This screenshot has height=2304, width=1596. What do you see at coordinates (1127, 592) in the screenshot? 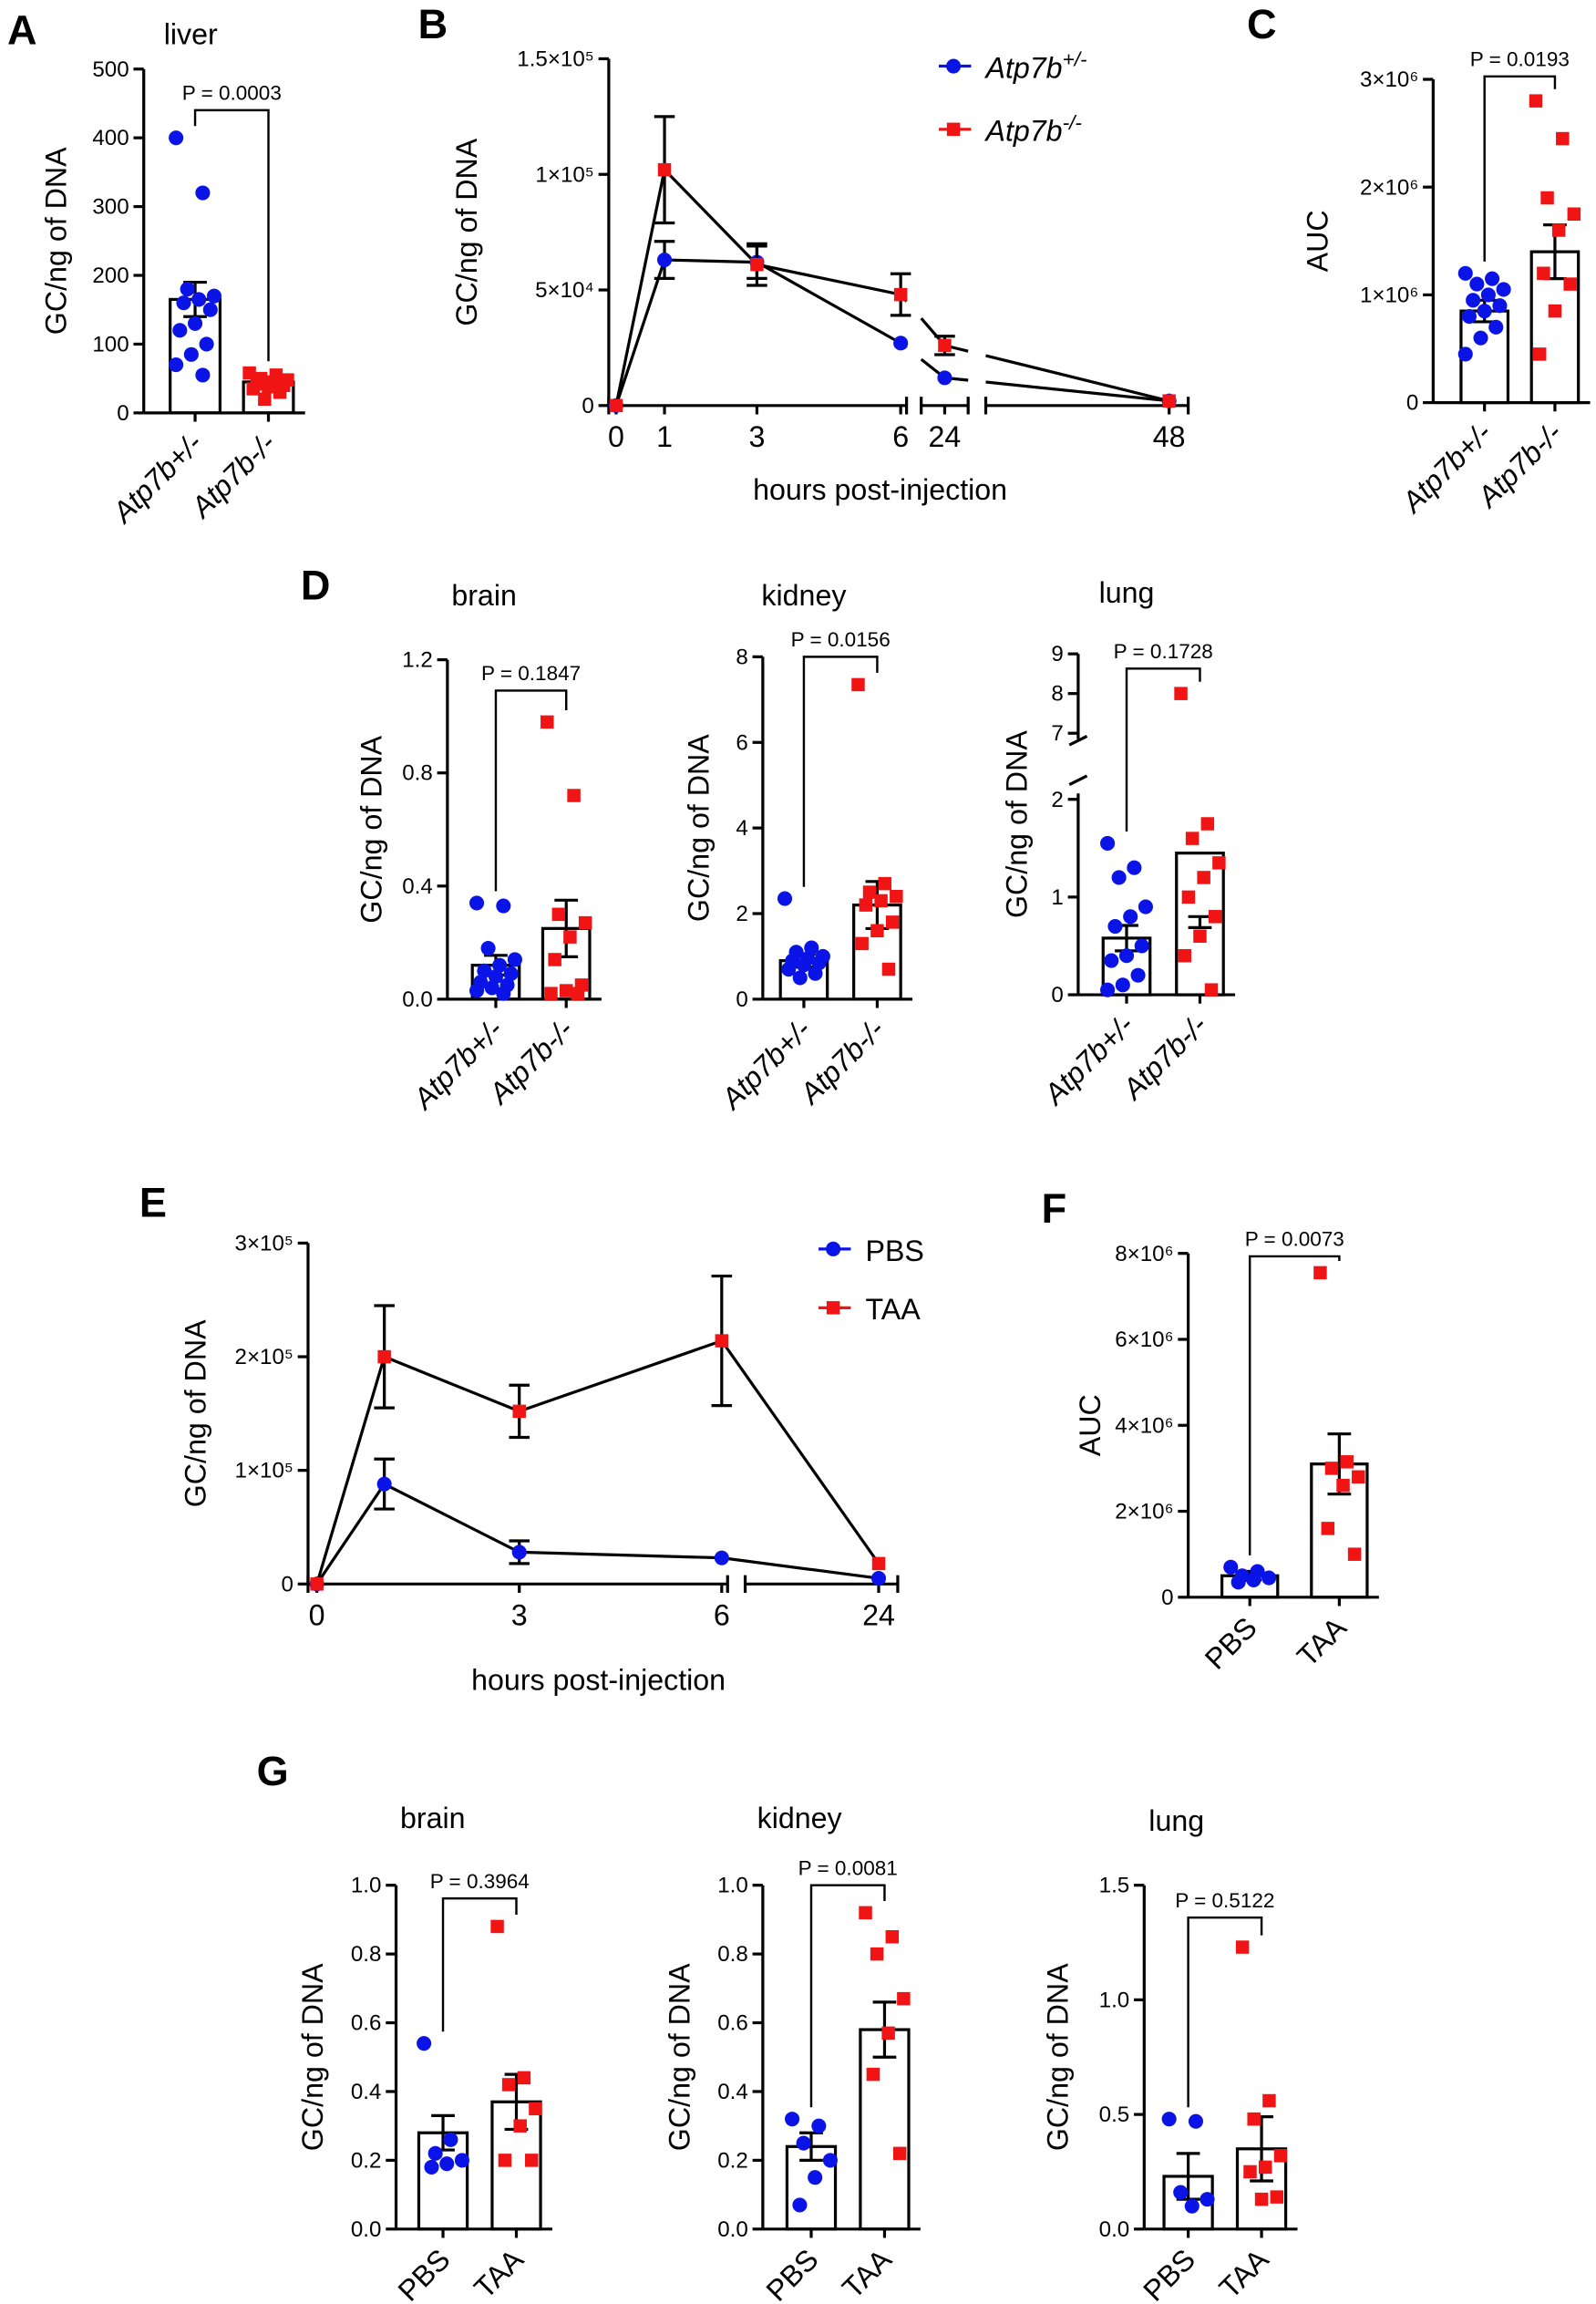
I see `panel-title-d-lung: lung` at bounding box center [1127, 592].